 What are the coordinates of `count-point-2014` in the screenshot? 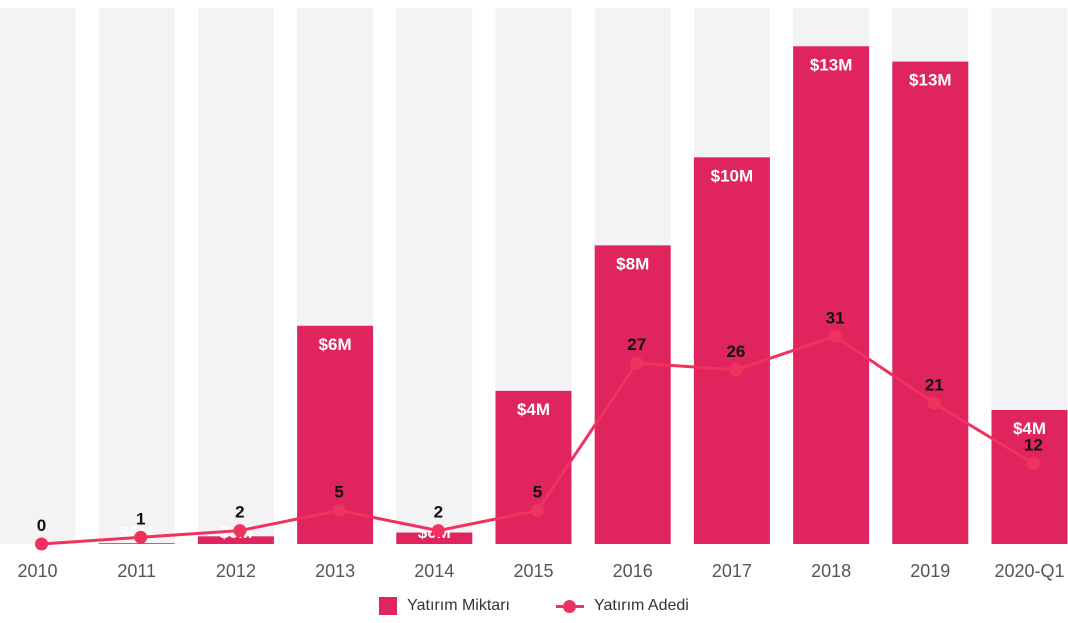 It's located at (438, 531).